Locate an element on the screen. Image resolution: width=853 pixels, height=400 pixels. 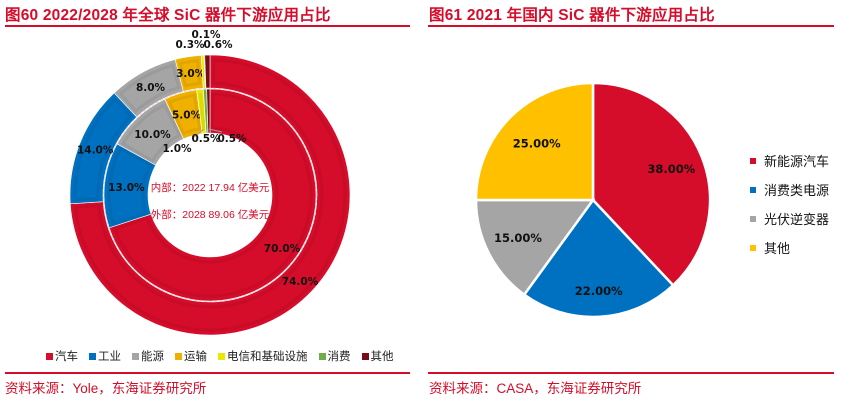
donut-legend-item-4: 电信和基础设施 is located at coordinates (263, 356).